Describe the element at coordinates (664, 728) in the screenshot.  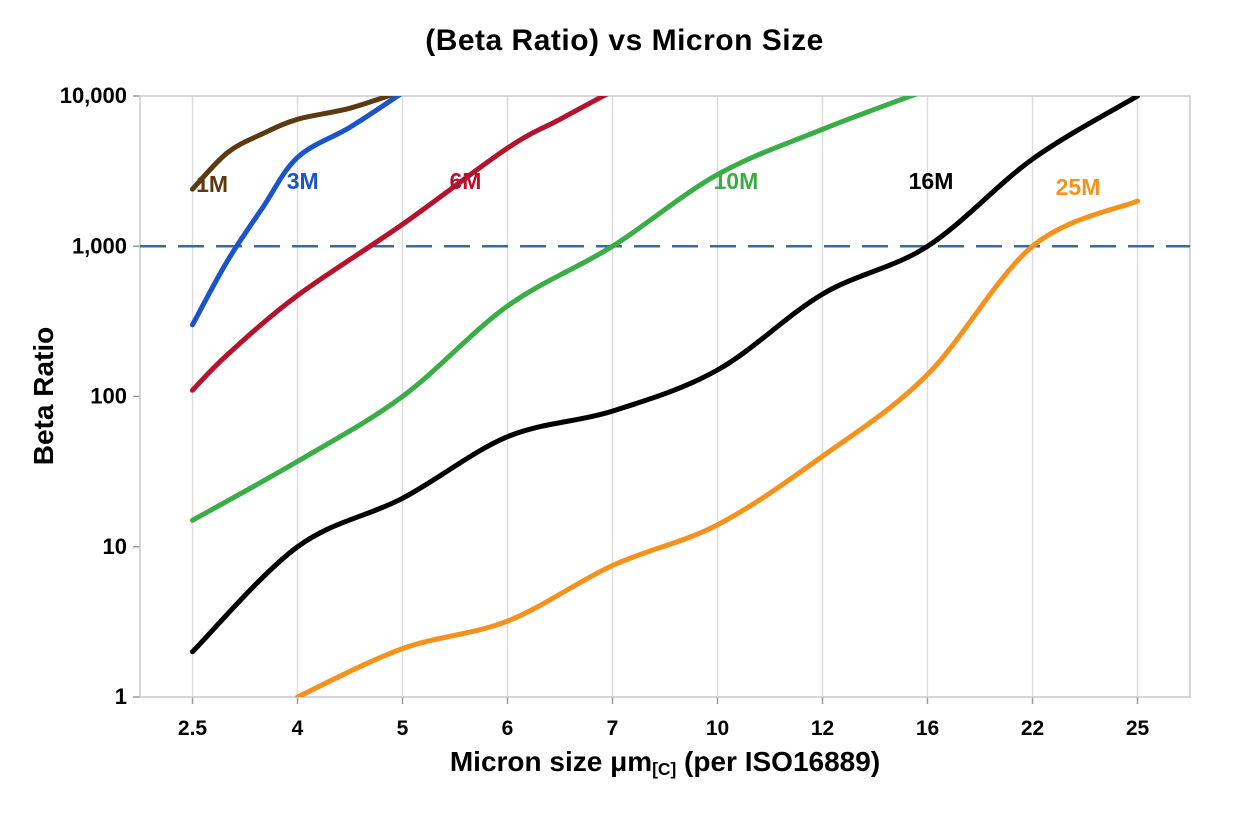
I see `x-tick-labels: 2.5 4 5 6 7 10 12 16 22 25` at that location.